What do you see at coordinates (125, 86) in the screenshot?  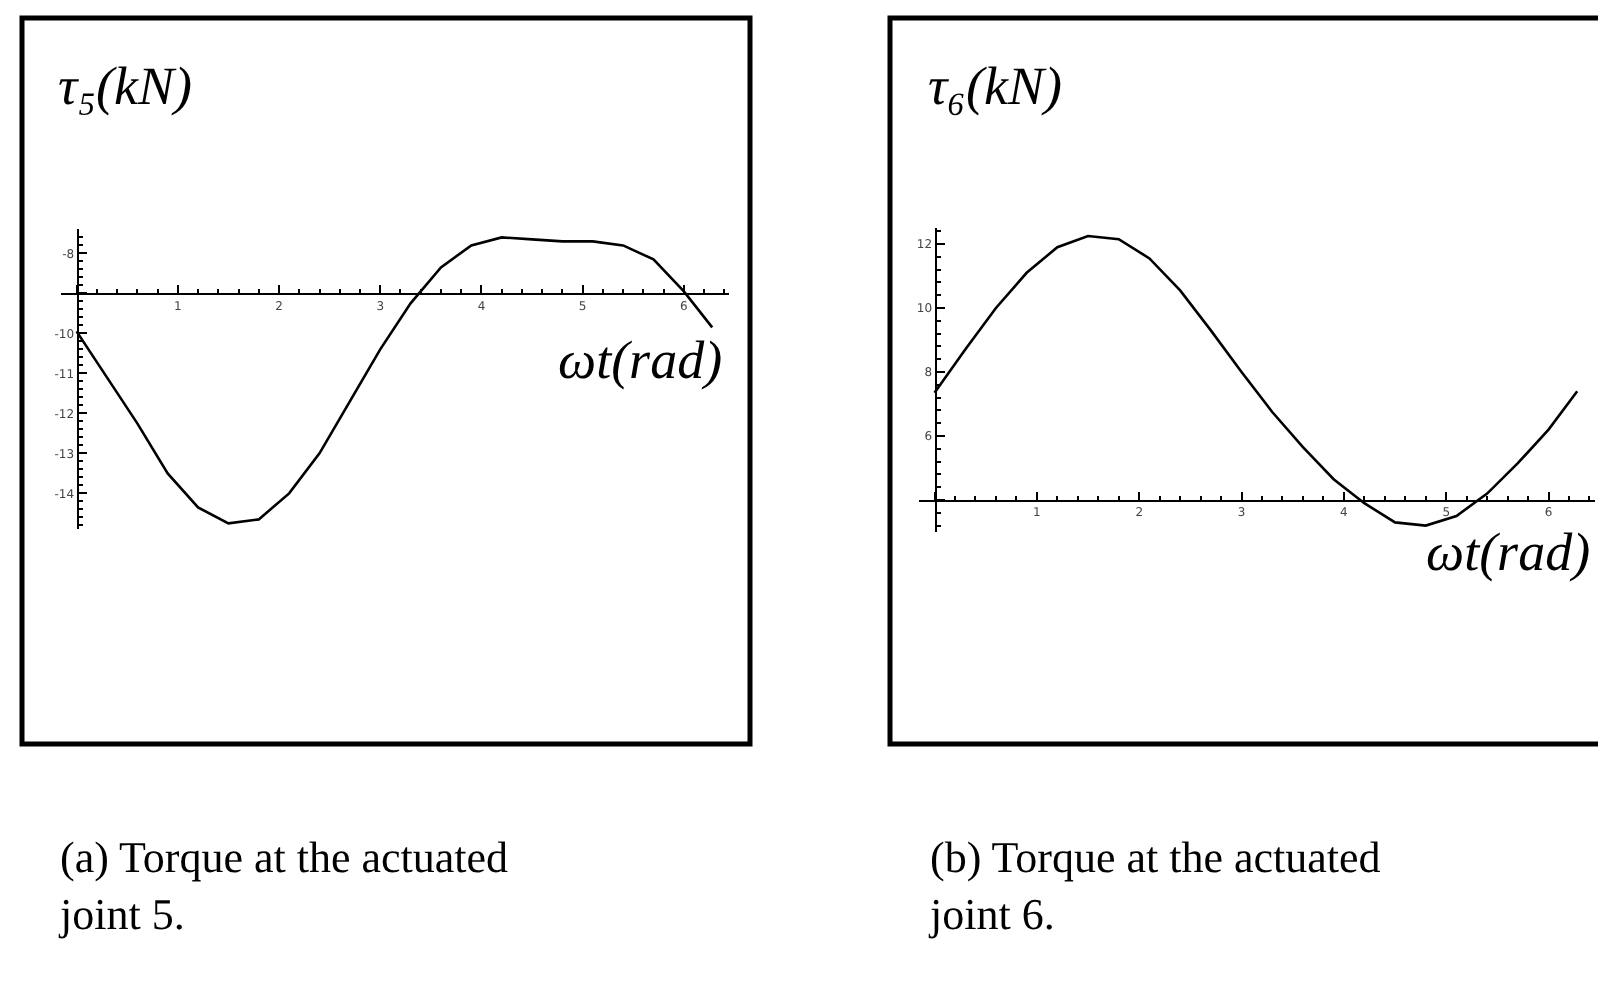 I see `y-axis-title: τ₅(kN)` at bounding box center [125, 86].